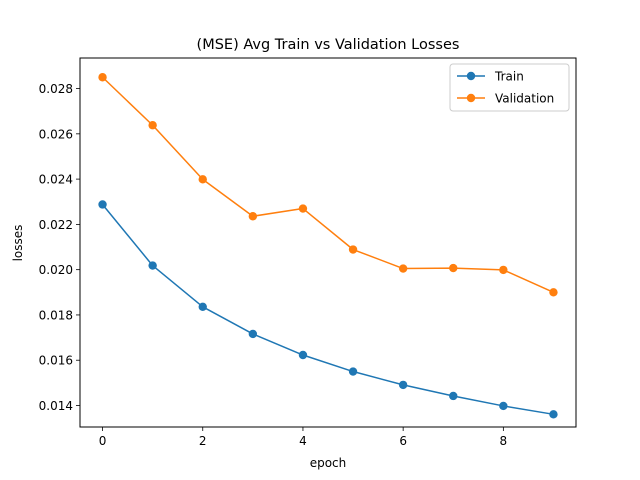  I want to click on y-tick-label: 0.016, so click(56, 361).